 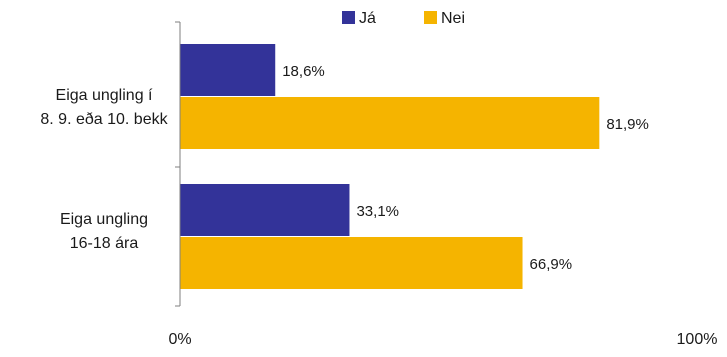 What do you see at coordinates (367, 18) in the screenshot?
I see `legend-label: Já` at bounding box center [367, 18].